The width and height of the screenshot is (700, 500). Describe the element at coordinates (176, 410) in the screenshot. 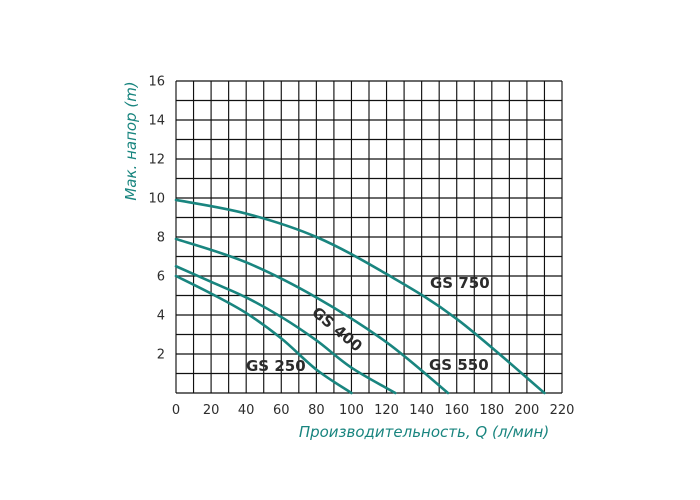

I see `x-tick-label: 0` at that location.